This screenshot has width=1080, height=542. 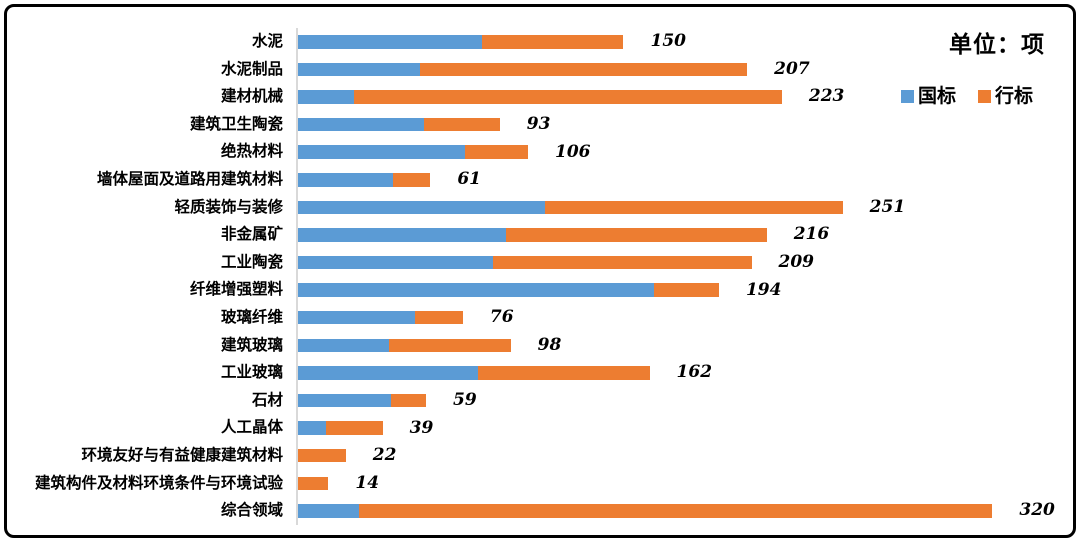 I want to click on bar-zone: 59, so click(x=684, y=400).